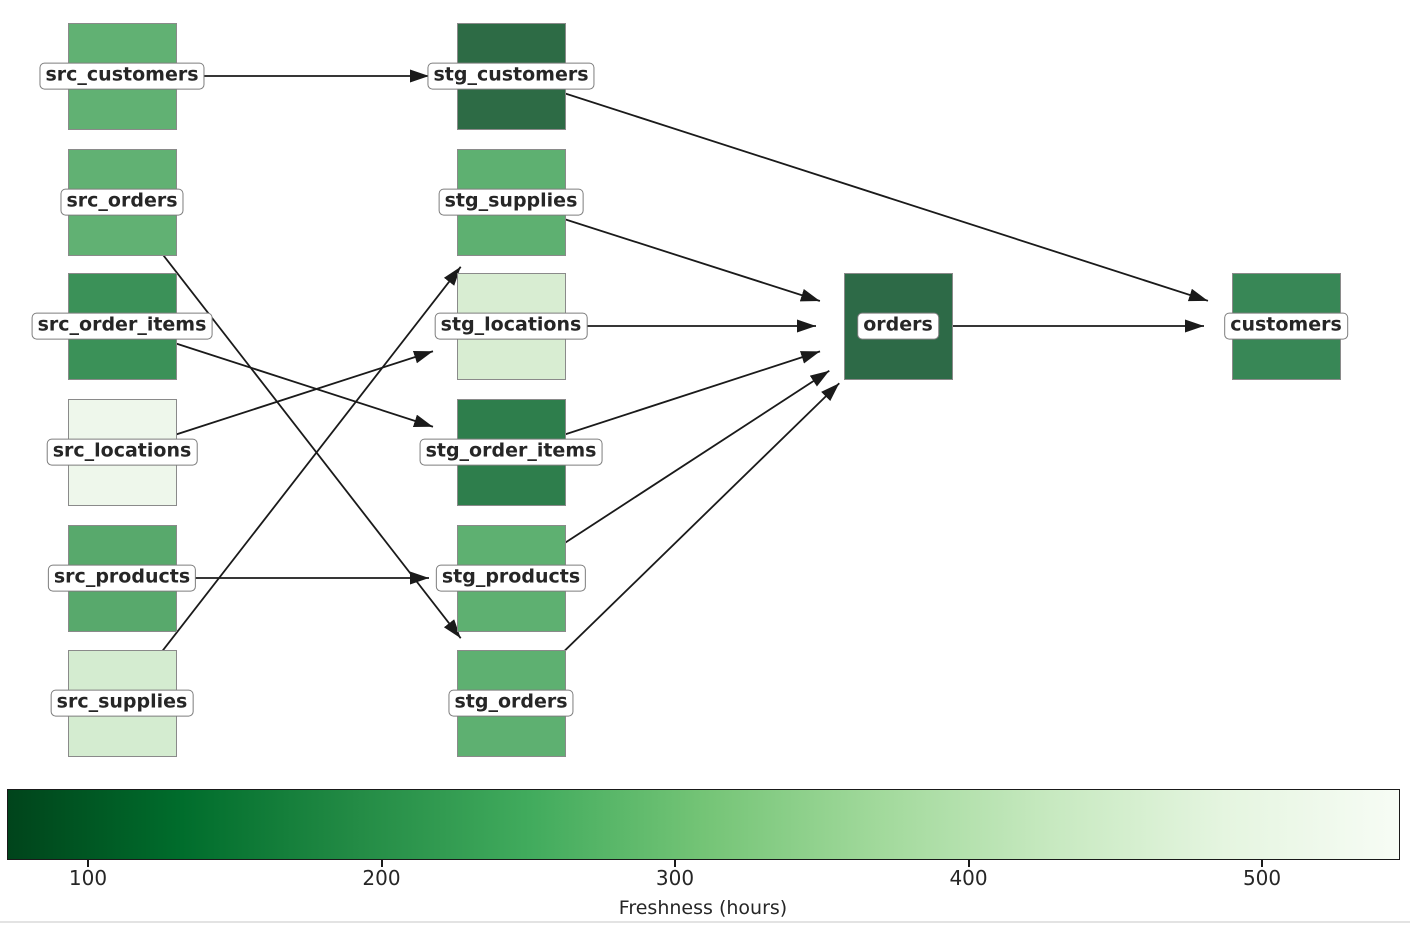 This screenshot has width=1410, height=926. What do you see at coordinates (511, 326) in the screenshot?
I see `node-label-stg_locations: stg_locations` at bounding box center [511, 326].